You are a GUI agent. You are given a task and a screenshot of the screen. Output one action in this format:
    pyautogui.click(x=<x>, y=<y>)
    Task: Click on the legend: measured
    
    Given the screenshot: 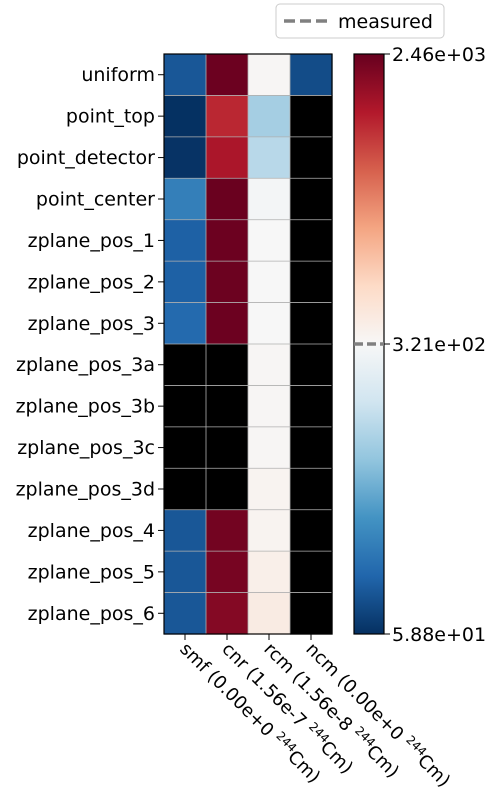 What is the action you would take?
    pyautogui.click(x=360, y=21)
    